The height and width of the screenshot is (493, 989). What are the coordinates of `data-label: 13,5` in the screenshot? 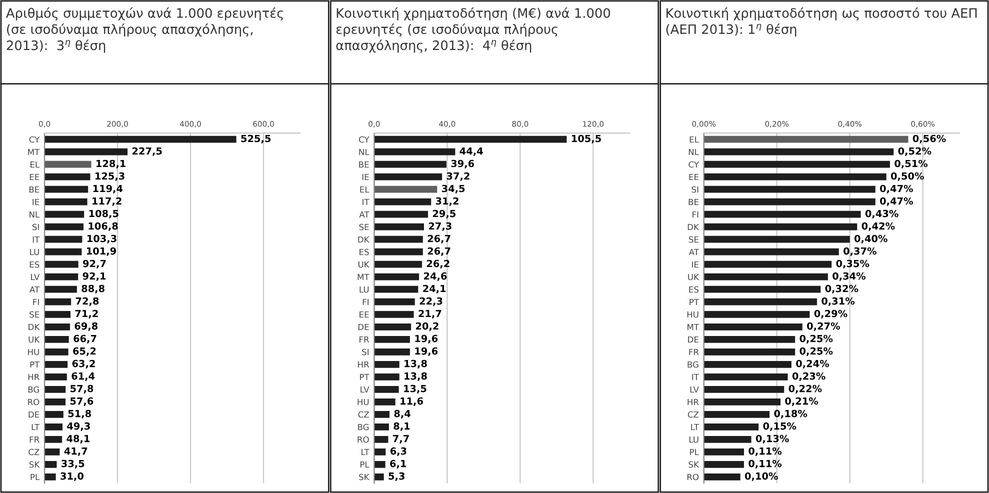 It's located at (415, 389).